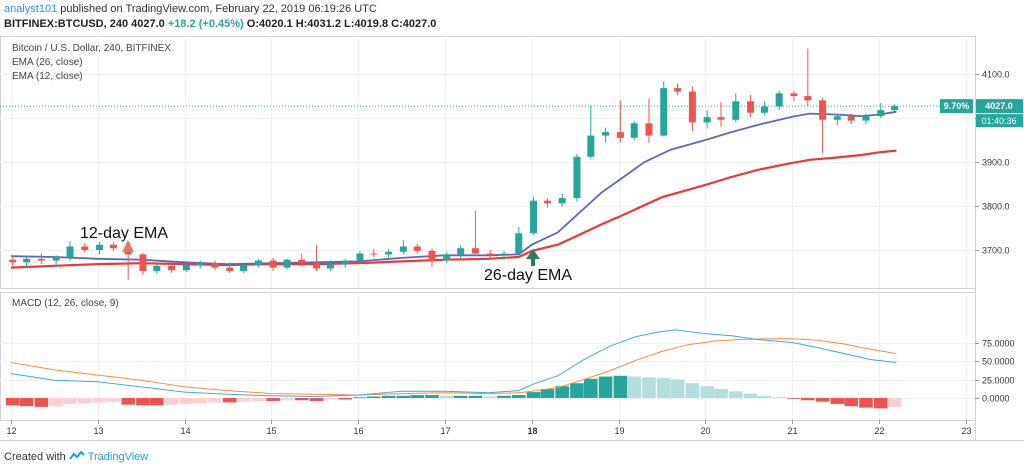 This screenshot has height=470, width=1024. I want to click on tradingview-logo-icon, so click(77, 455).